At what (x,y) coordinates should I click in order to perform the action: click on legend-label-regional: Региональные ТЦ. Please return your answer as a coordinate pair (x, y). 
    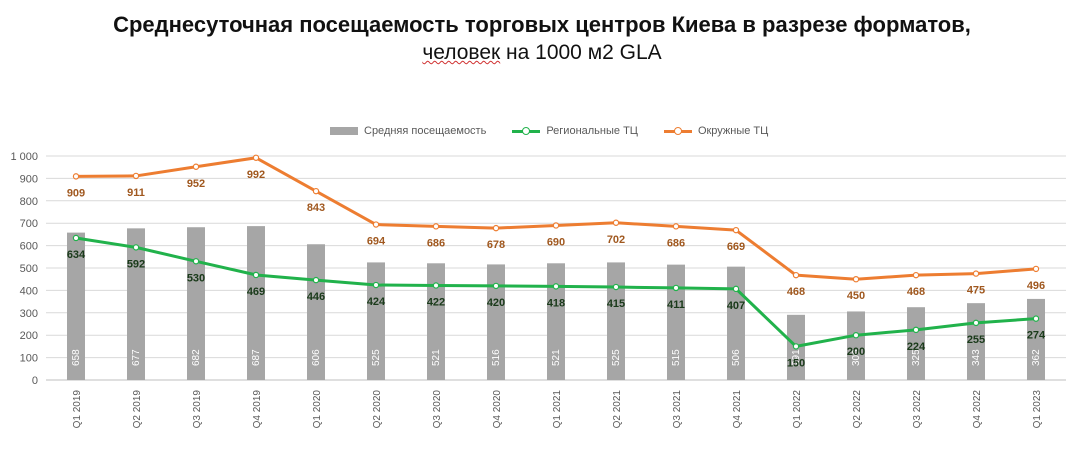
    Looking at the image, I should click on (592, 131).